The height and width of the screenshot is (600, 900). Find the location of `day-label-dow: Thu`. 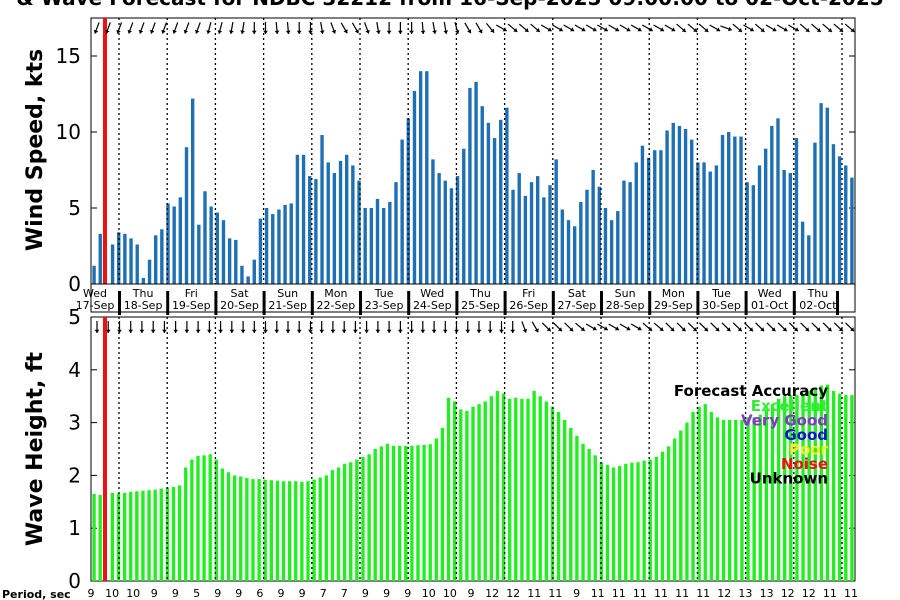

day-label-dow: Thu is located at coordinates (818, 293).